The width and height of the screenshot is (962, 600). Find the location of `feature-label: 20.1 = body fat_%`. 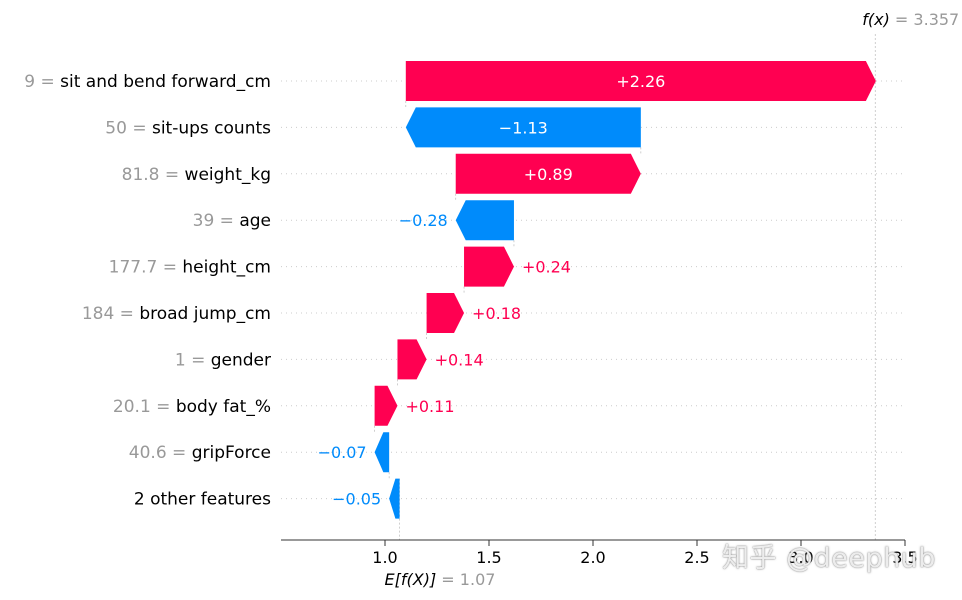

feature-label: 20.1 = body fat_% is located at coordinates (192, 407).